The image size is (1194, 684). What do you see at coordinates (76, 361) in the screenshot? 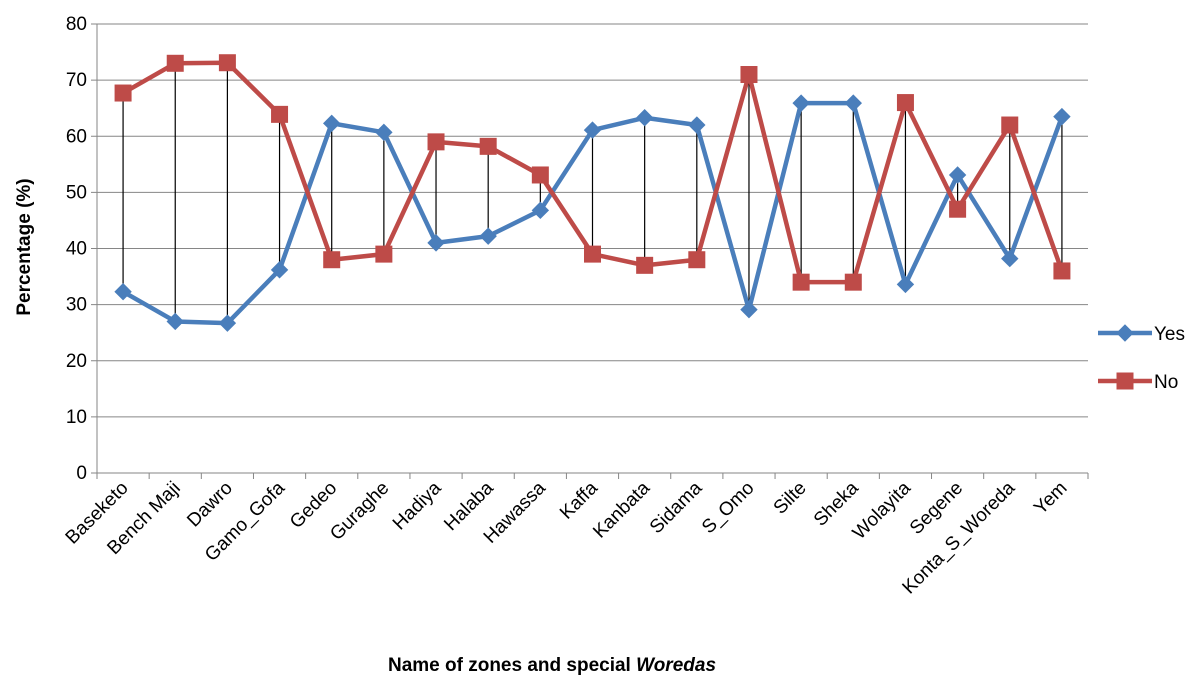
I see `y-tick-label: 20` at bounding box center [76, 361].